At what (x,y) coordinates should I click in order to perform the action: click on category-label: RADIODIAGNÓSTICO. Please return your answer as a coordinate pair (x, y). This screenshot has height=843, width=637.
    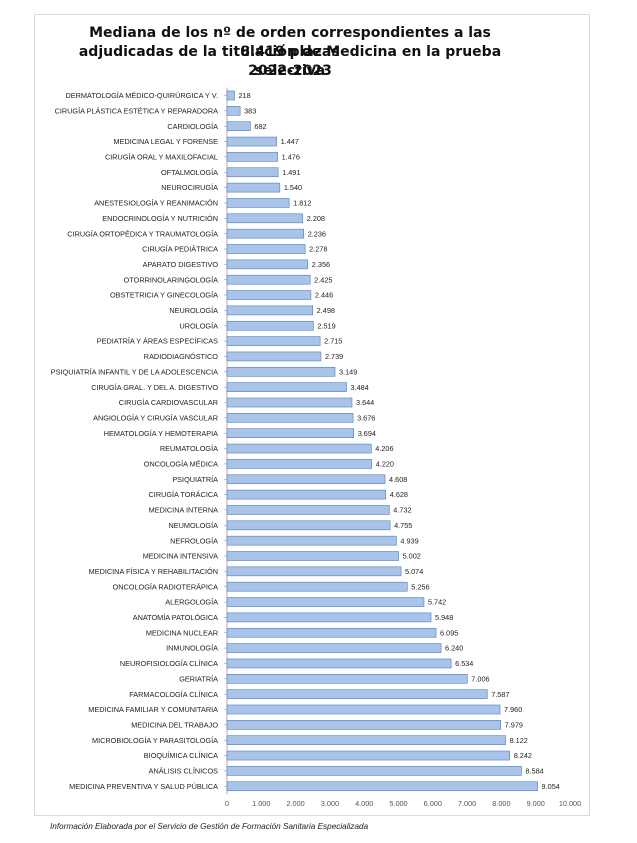
    Looking at the image, I should click on (181, 356).